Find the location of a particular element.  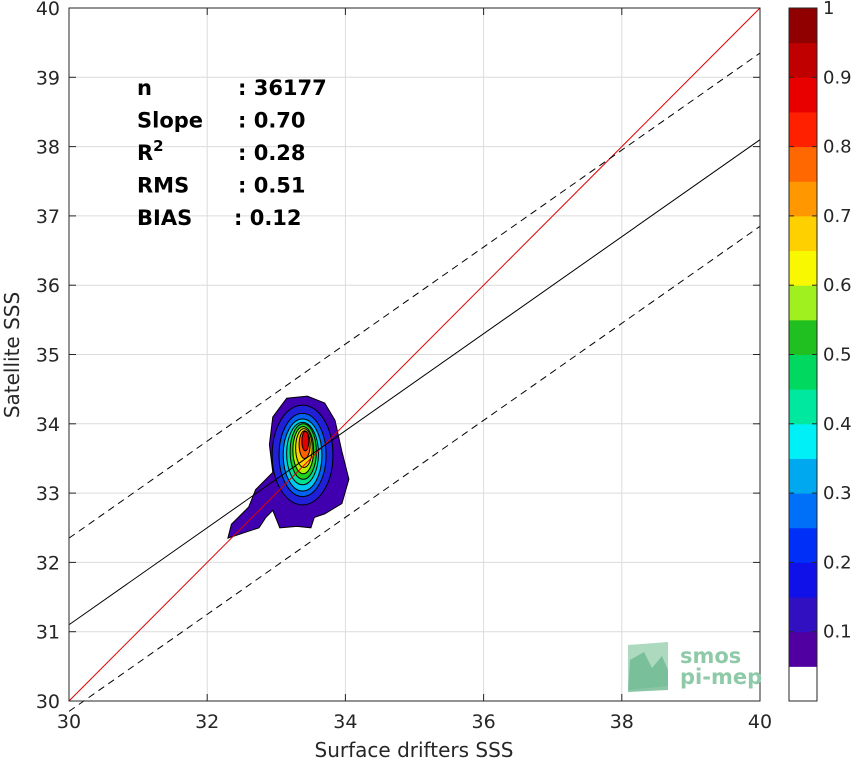

colorbar-tick-label: 0.7 is located at coordinates (837, 216).